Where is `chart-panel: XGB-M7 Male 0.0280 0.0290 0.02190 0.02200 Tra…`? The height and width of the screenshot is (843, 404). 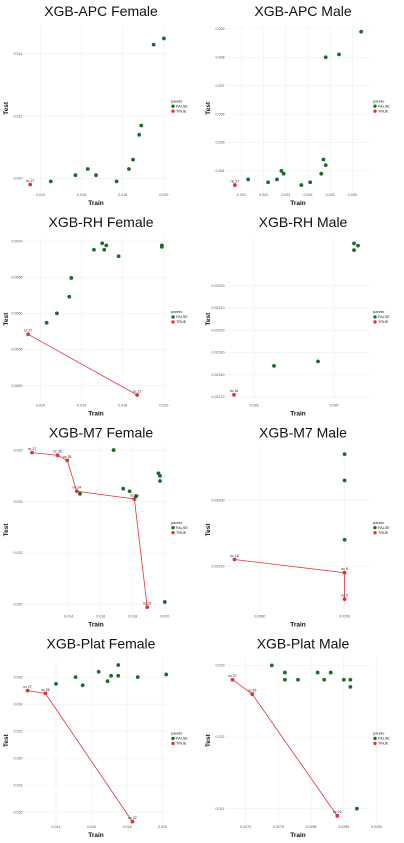 chart-panel: XGB-M7 Male 0.0280 0.0290 0.02190 0.02200 Tra… is located at coordinates (297, 527).